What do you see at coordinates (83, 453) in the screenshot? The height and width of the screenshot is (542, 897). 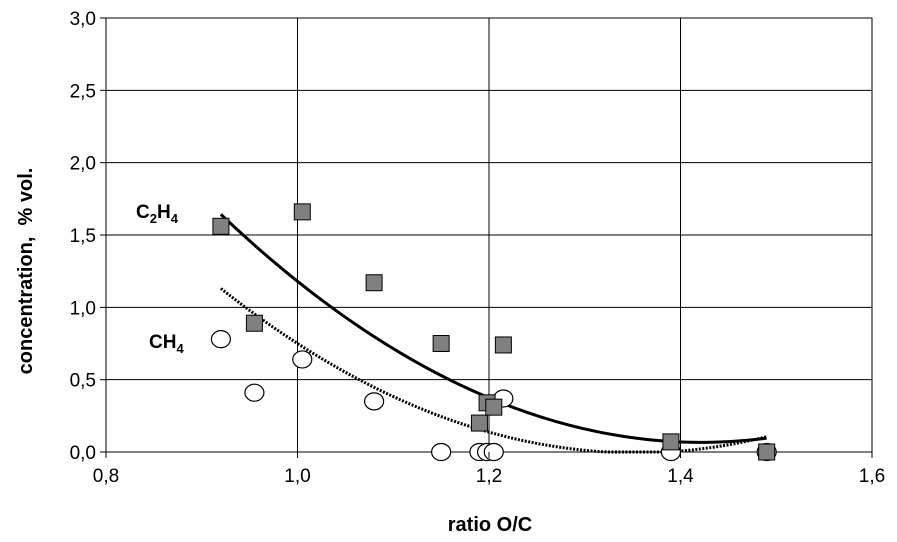 I see `y-tick-label-0: 0,0` at bounding box center [83, 453].